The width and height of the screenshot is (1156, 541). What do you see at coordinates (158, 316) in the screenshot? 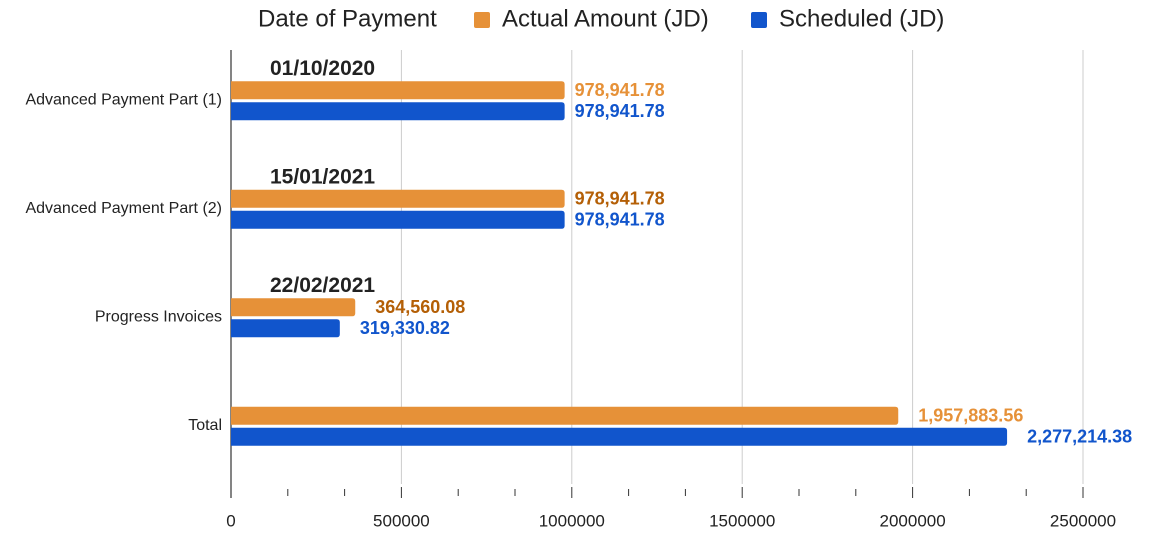
I see `y-tick-label: Progress Invoices` at bounding box center [158, 316].